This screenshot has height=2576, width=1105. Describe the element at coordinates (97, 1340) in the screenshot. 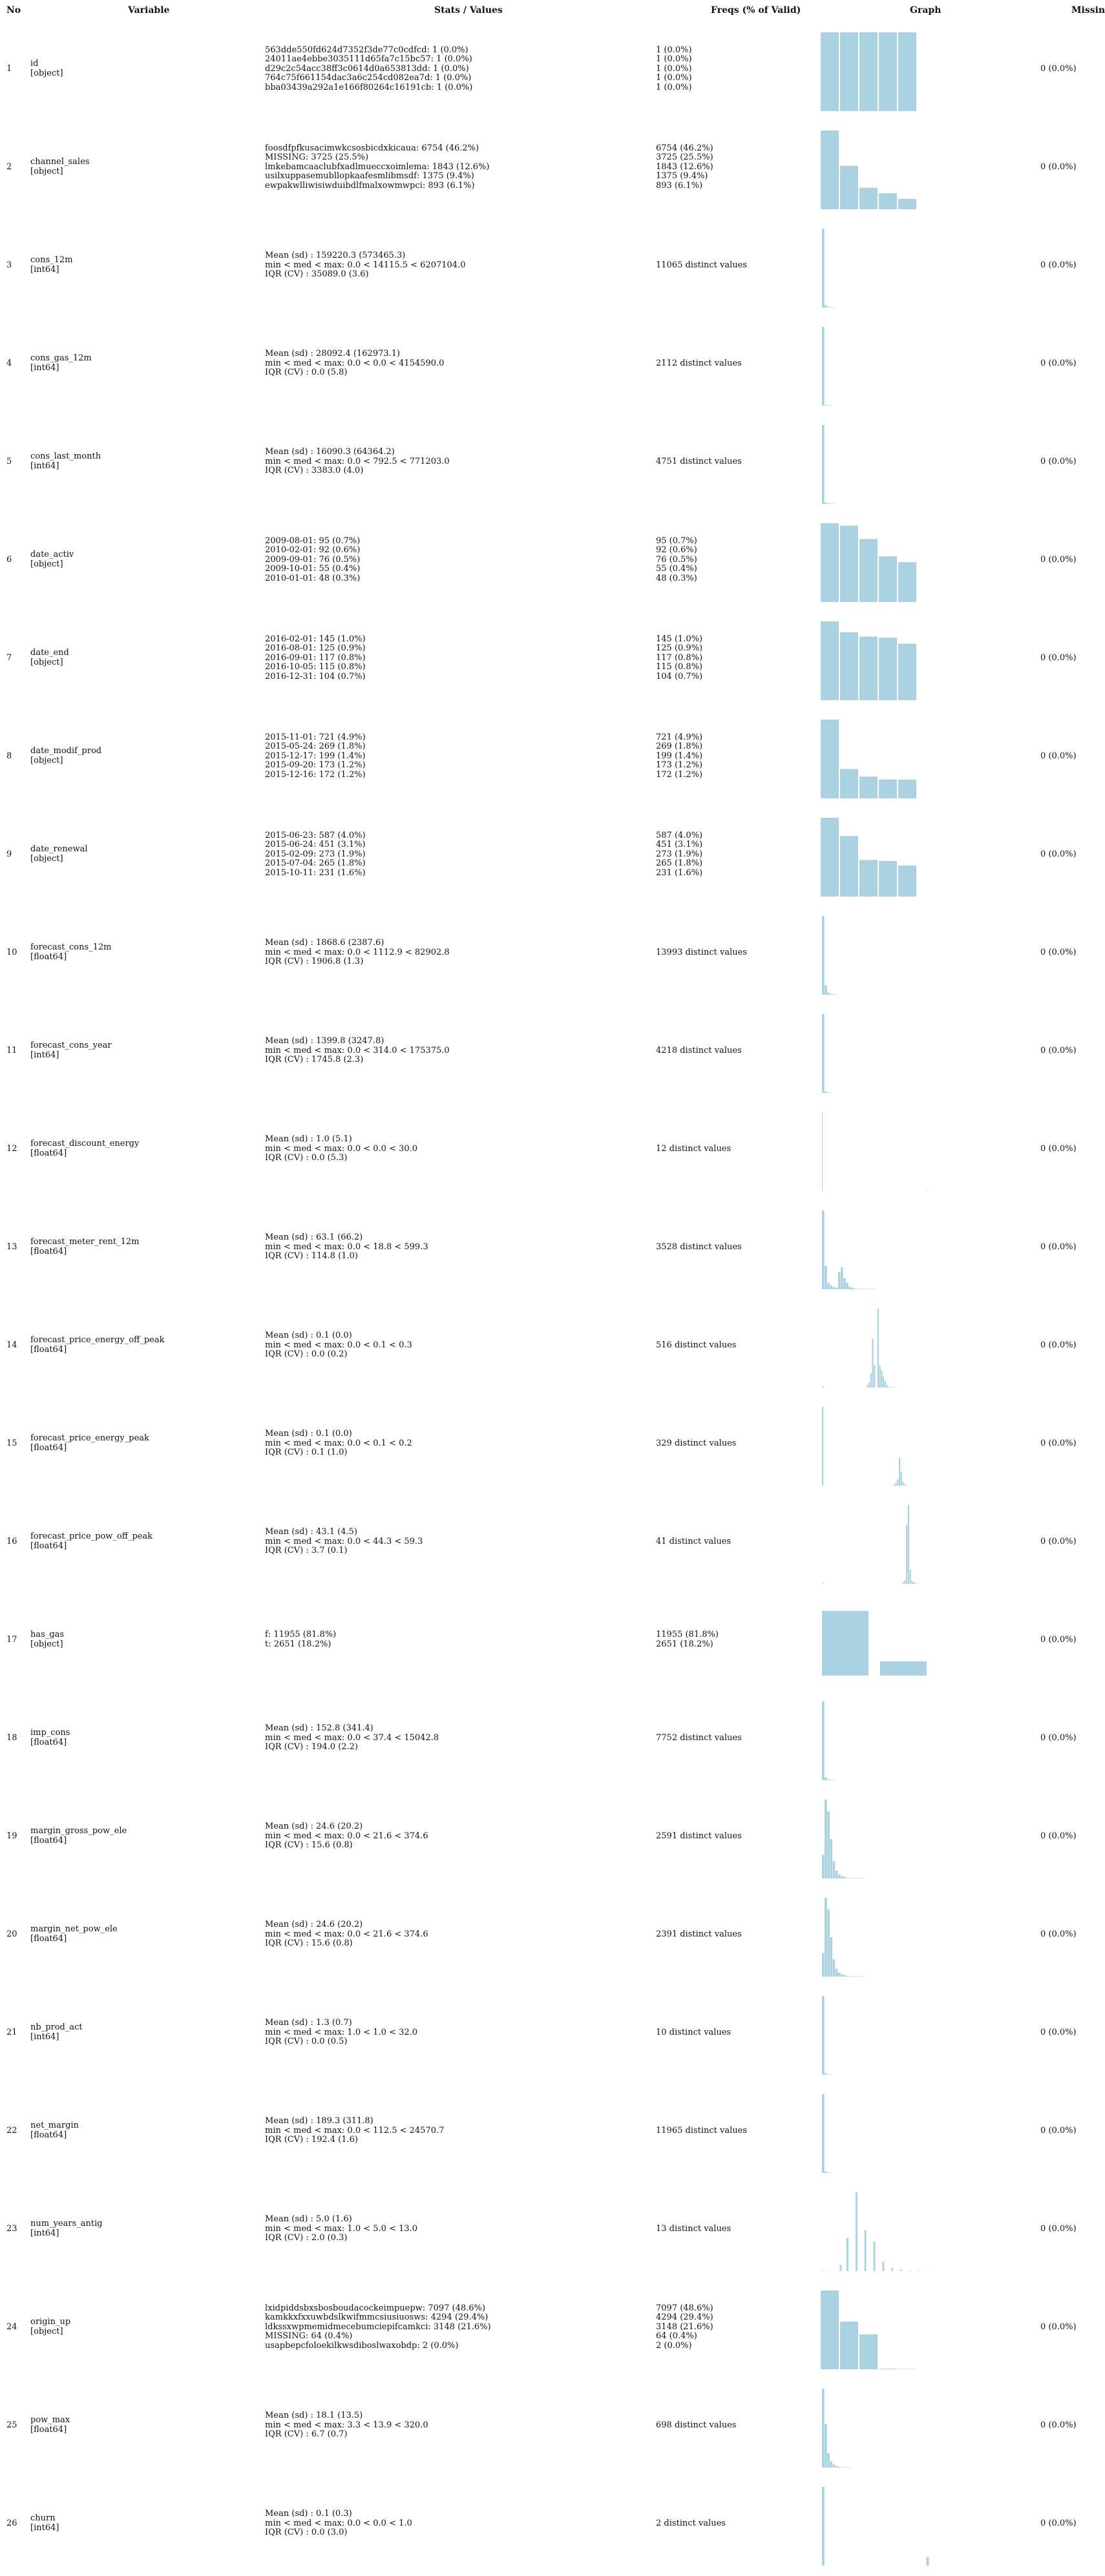

I see `variable-name: forecast_price_energy_off_peak` at that location.